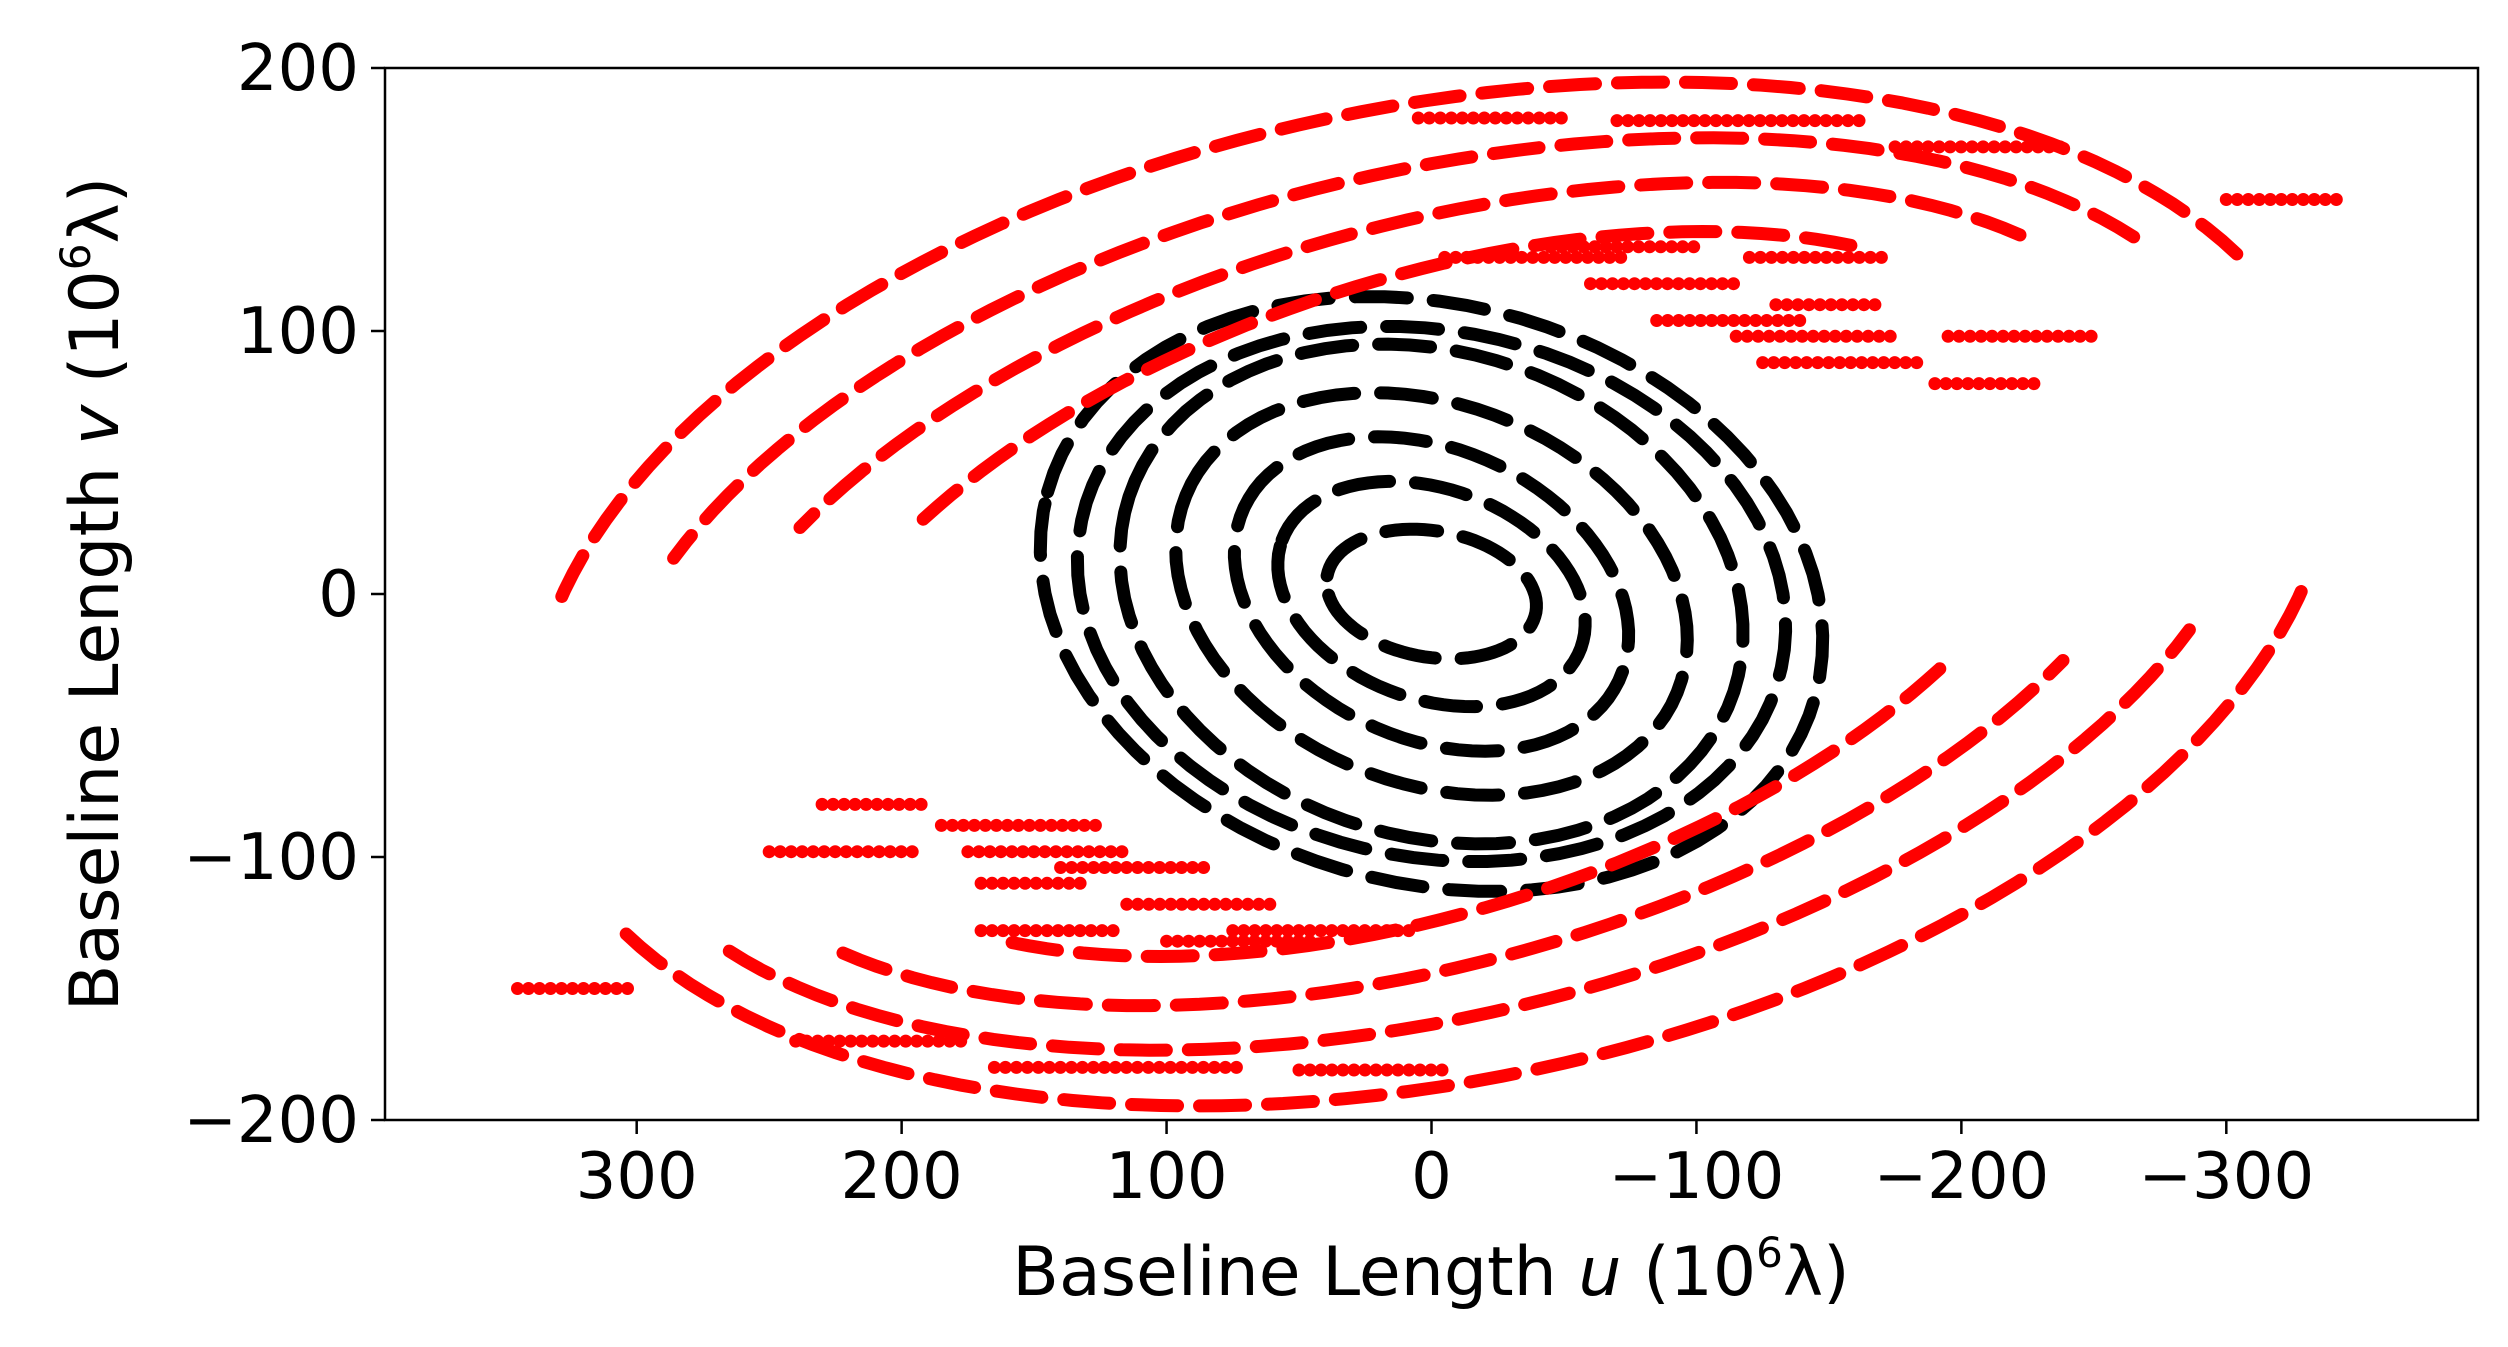 The image size is (2508, 1347). Describe the element at coordinates (1689, 1272) in the screenshot. I see `x-axis-label-unit: (10` at that location.